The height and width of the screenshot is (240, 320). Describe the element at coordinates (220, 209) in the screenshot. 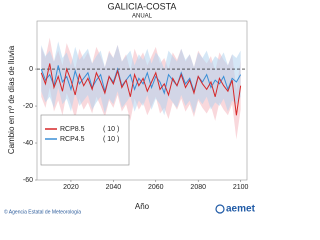

I see `logo-icon` at that location.